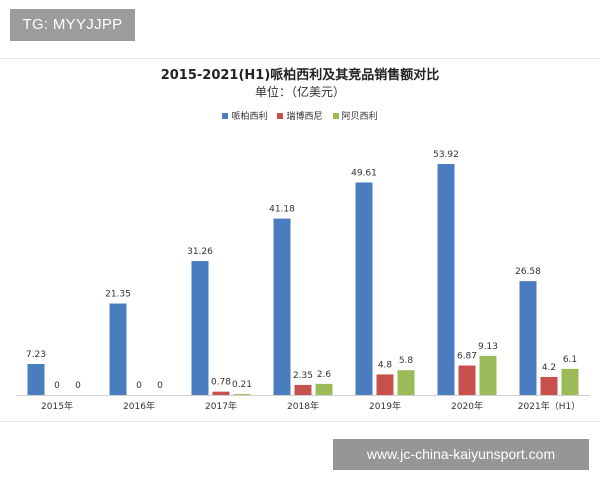 Image resolution: width=600 pixels, height=480 pixels. Describe the element at coordinates (385, 365) in the screenshot. I see `data-label-2-5: 4.8` at that location.